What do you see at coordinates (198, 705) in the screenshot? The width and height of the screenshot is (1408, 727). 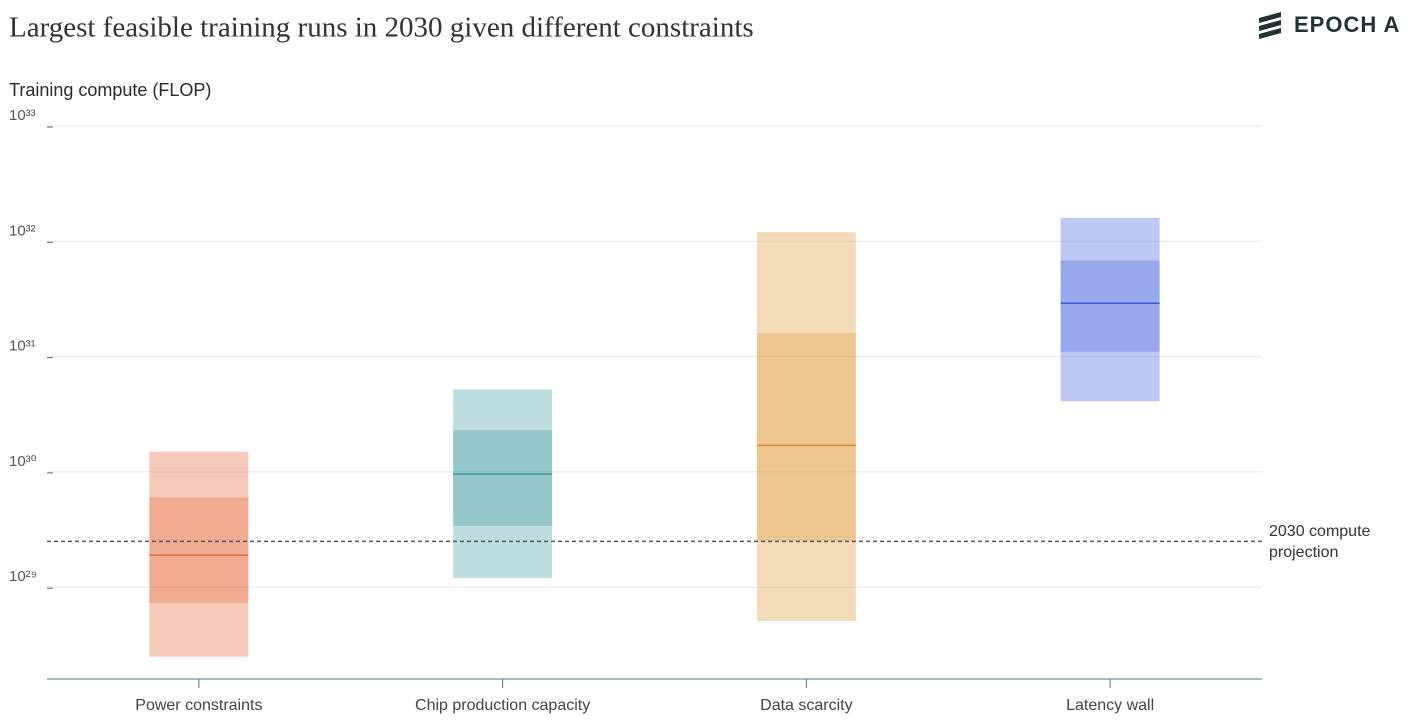 I see `x-tick-label: Power constraints` at bounding box center [198, 705].